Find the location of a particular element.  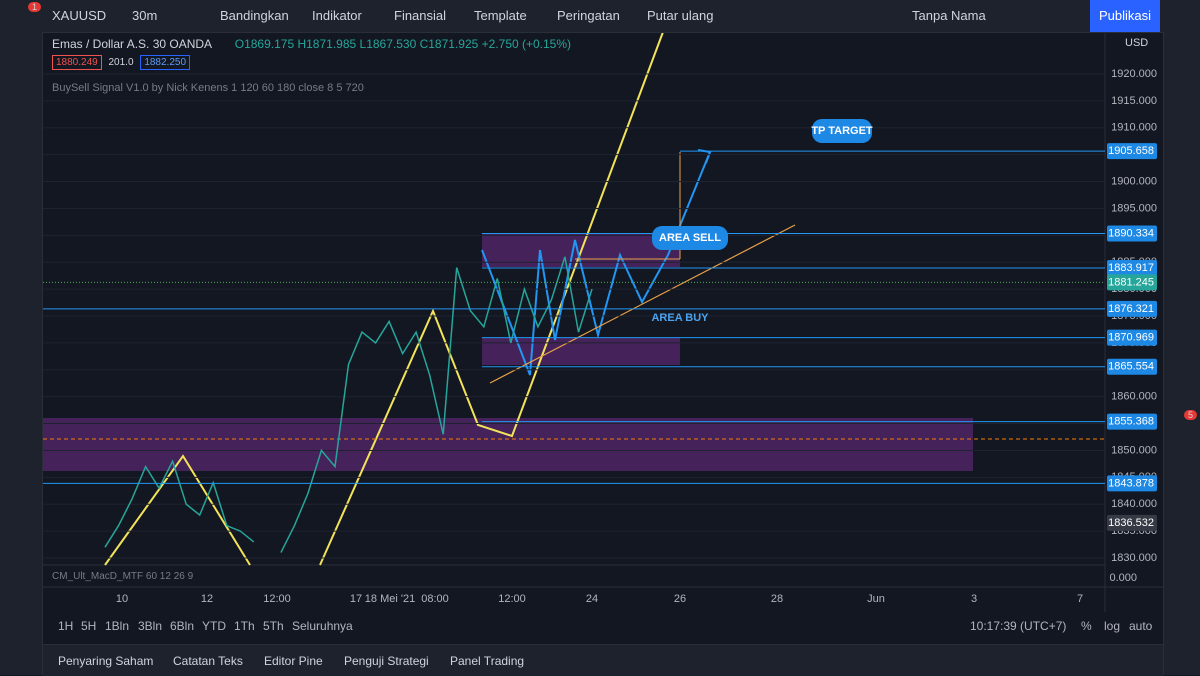

x-tick-label: 17 is located at coordinates (356, 599).